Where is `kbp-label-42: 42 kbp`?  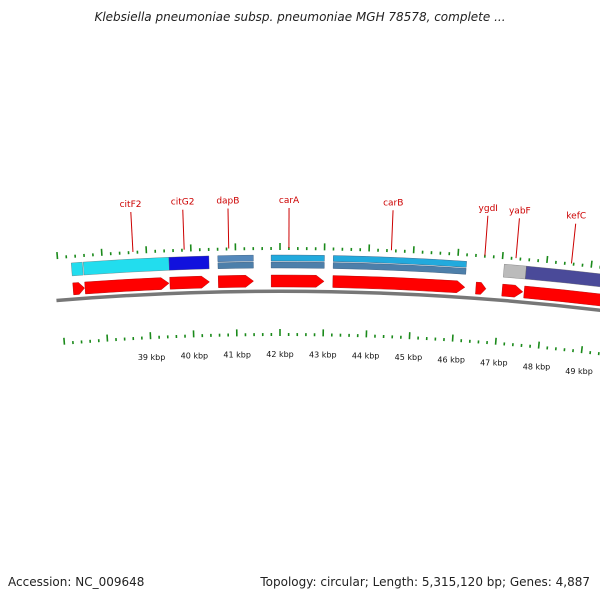 kbp-label-42: 42 kbp is located at coordinates (280, 354).